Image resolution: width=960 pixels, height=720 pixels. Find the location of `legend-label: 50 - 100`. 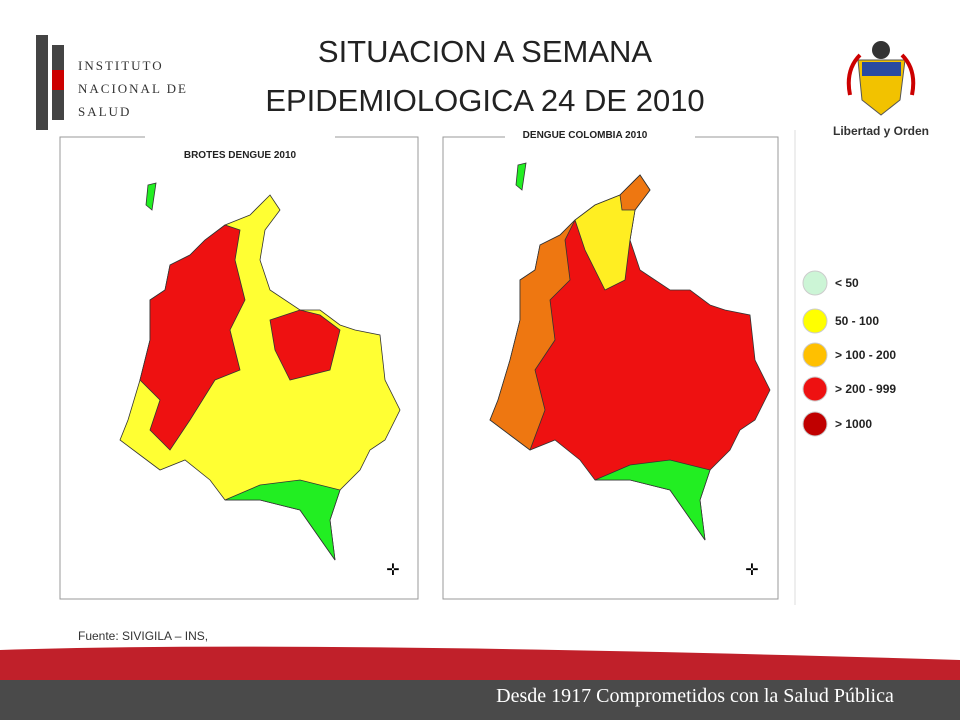

legend-label: 50 - 100 is located at coordinates (857, 321).